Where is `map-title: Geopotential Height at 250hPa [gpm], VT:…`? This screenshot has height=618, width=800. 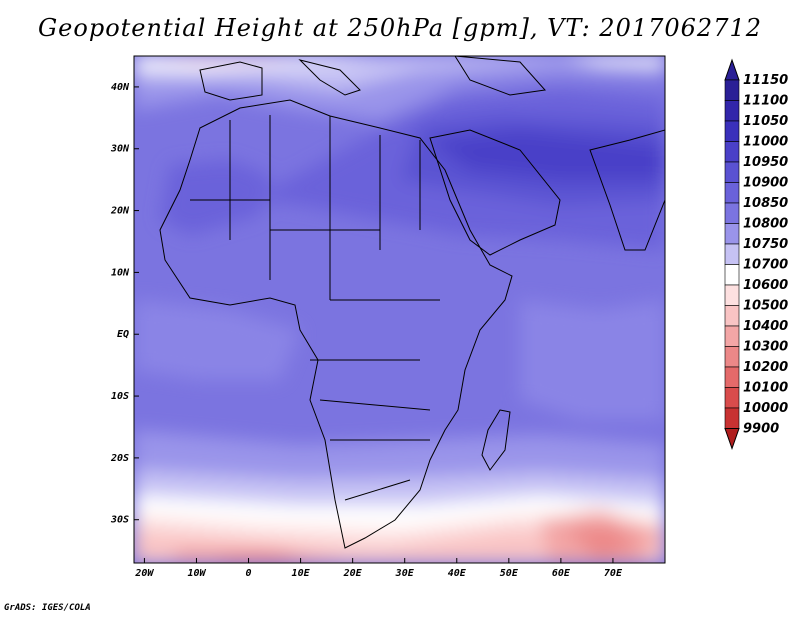 map-title: Geopotential Height at 250hPa [gpm], VT:… is located at coordinates (400, 28).